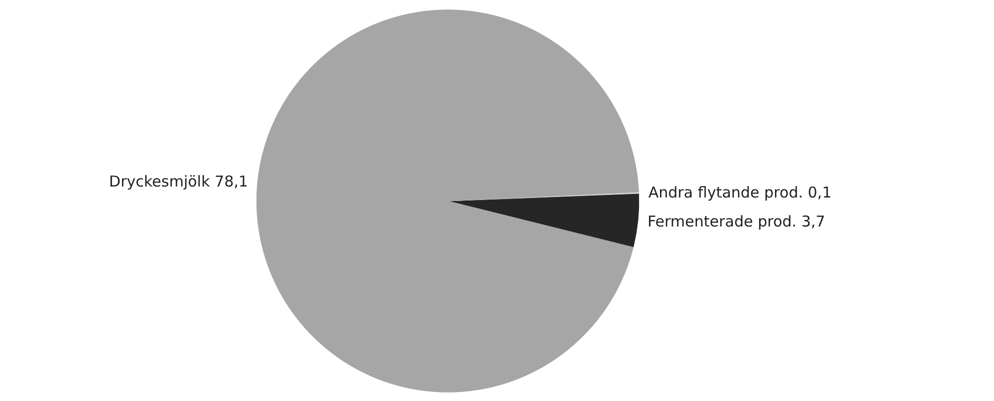 The width and height of the screenshot is (994, 401). I want to click on slice-label: Andra flytande prod. 0,1, so click(740, 192).